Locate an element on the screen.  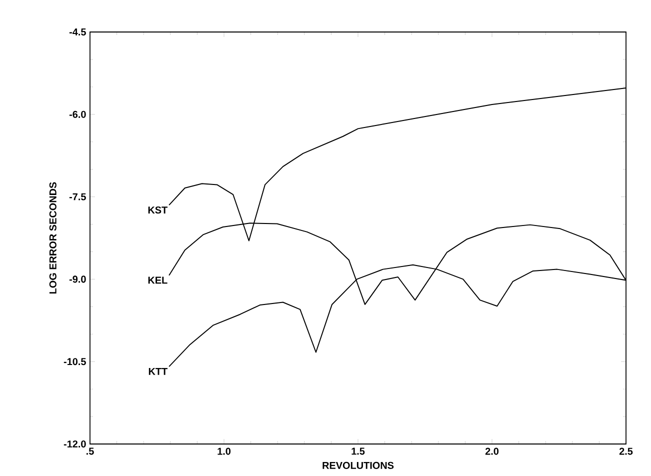
series-label: KTT is located at coordinates (158, 371).